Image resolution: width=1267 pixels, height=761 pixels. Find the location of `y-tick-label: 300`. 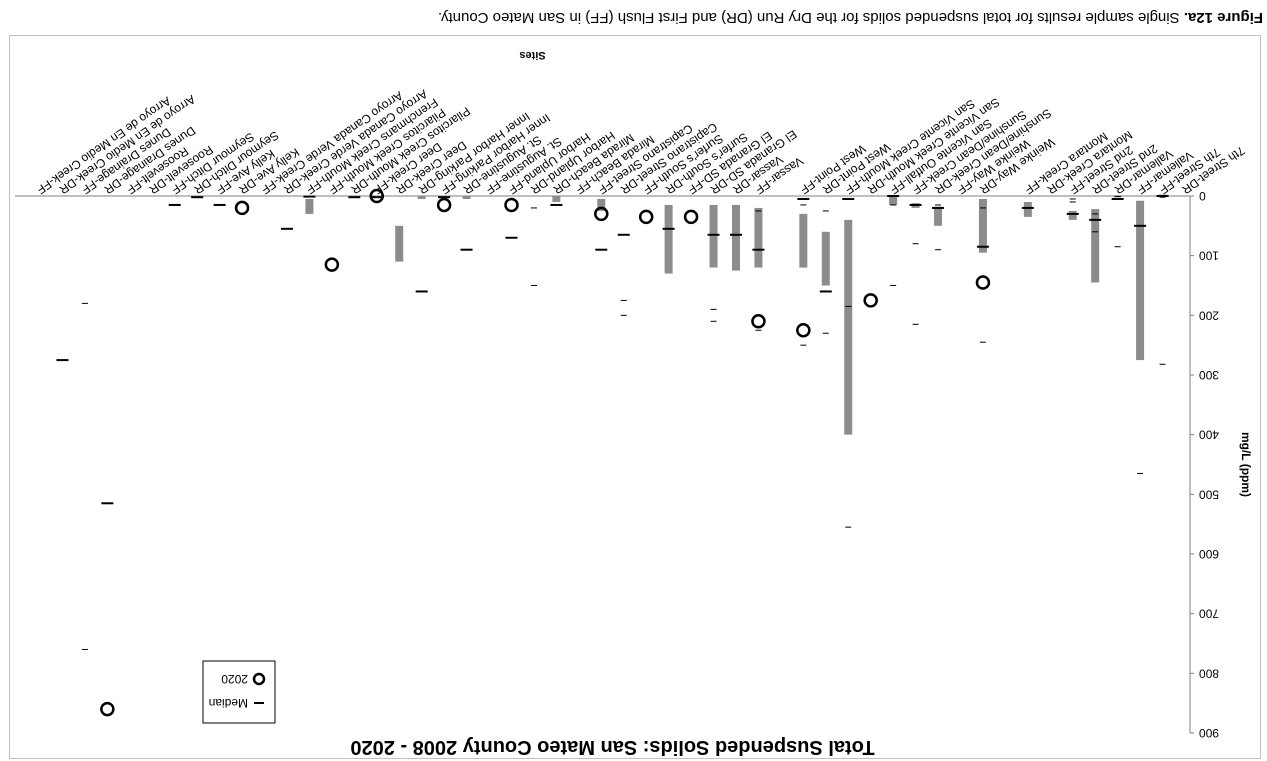

y-tick-label: 300 is located at coordinates (1209, 375).